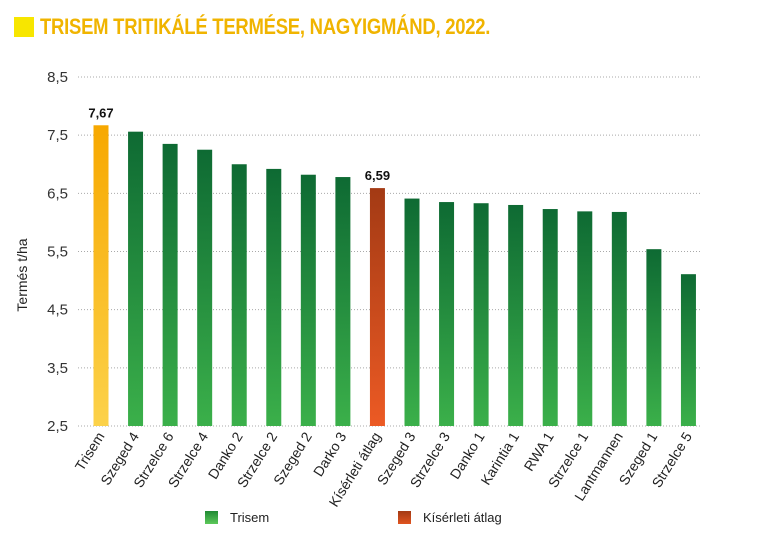 This screenshot has height=544, width=780. What do you see at coordinates (24, 27) in the screenshot?
I see `title-square-icon` at bounding box center [24, 27].